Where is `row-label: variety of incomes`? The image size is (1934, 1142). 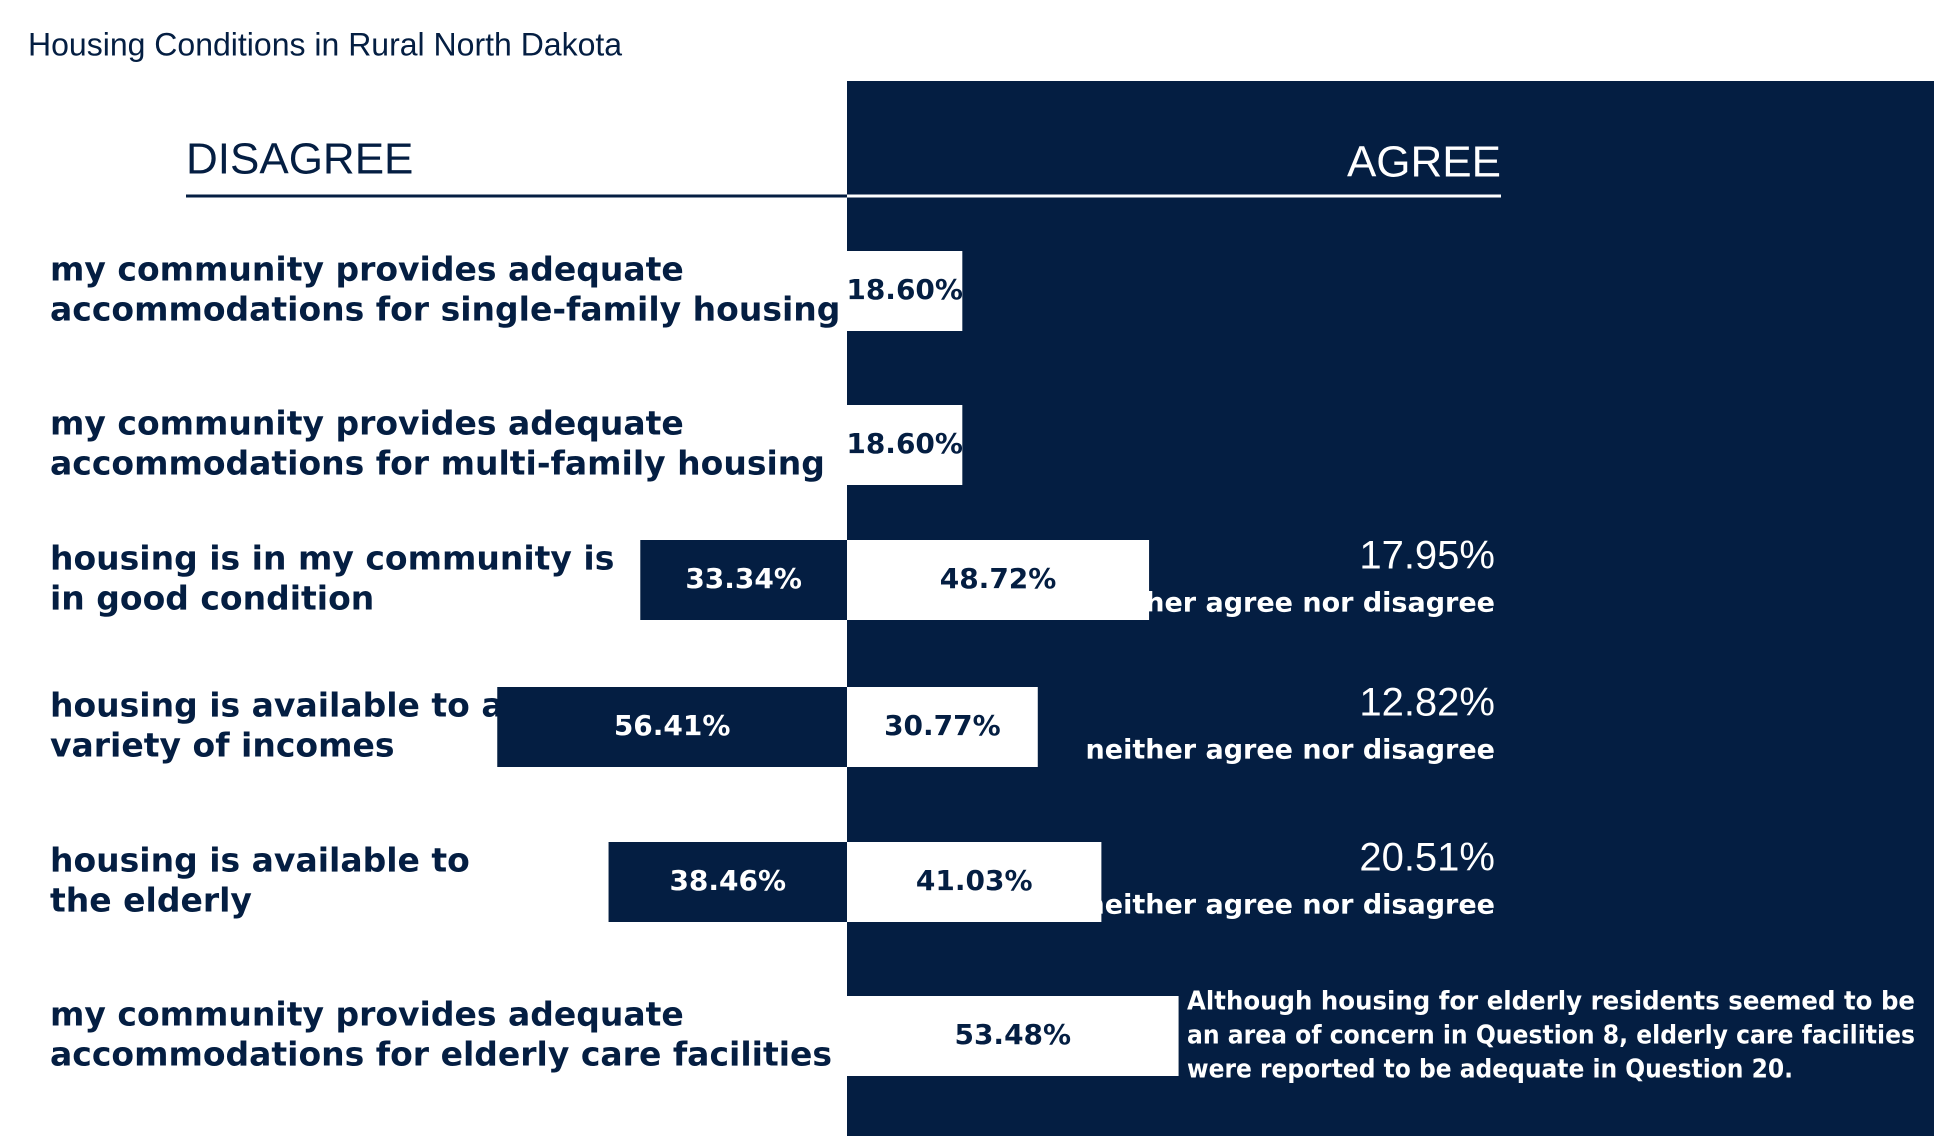 row-label: variety of incomes is located at coordinates (222, 745).